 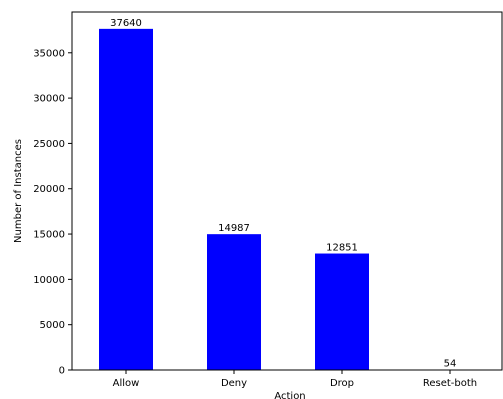 What do you see at coordinates (49, 99) in the screenshot?
I see `y-tick-label: 30000` at bounding box center [49, 99].